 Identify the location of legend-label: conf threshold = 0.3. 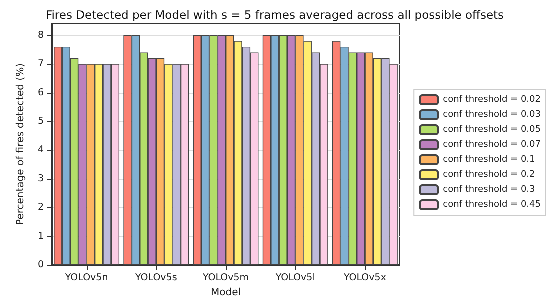
(489, 190).